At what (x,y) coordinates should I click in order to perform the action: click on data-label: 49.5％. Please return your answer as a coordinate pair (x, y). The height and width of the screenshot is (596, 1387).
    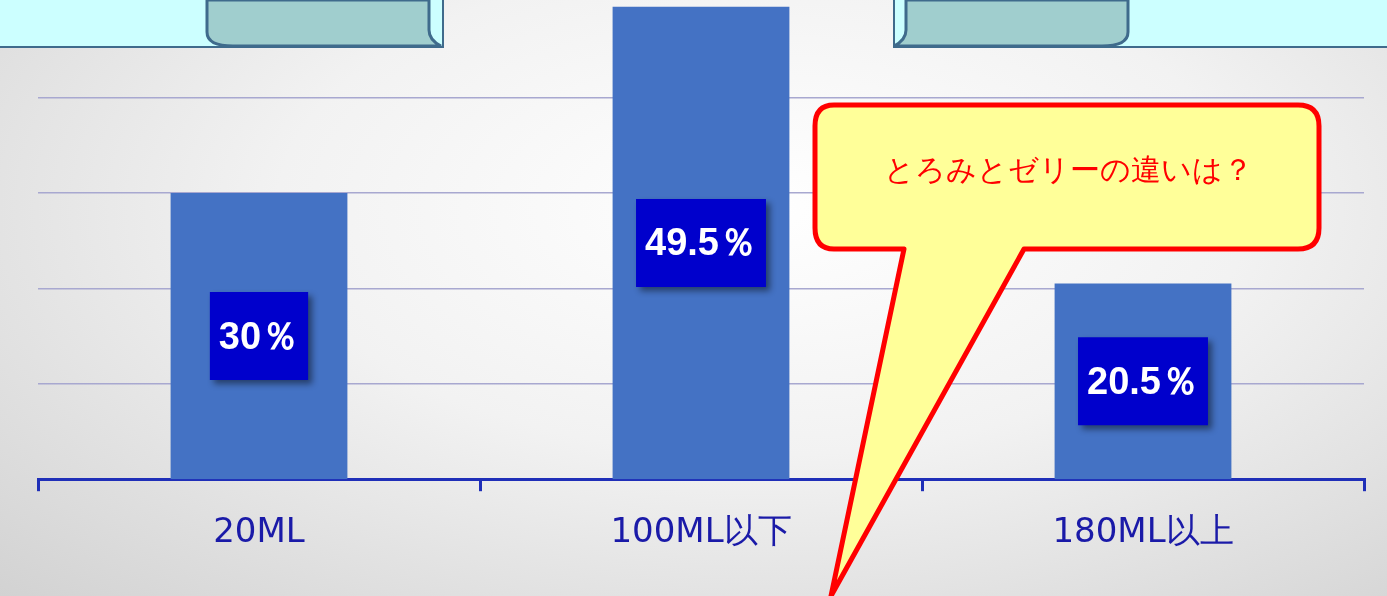
    Looking at the image, I should click on (701, 242).